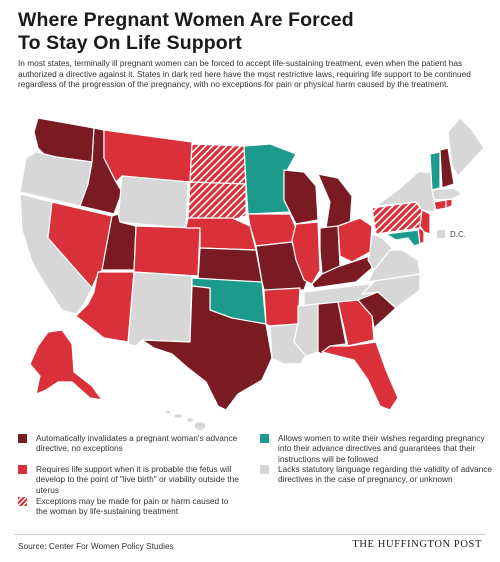 Image resolution: width=500 pixels, height=562 pixels. Describe the element at coordinates (435, 171) in the screenshot. I see `state-vermont` at that location.